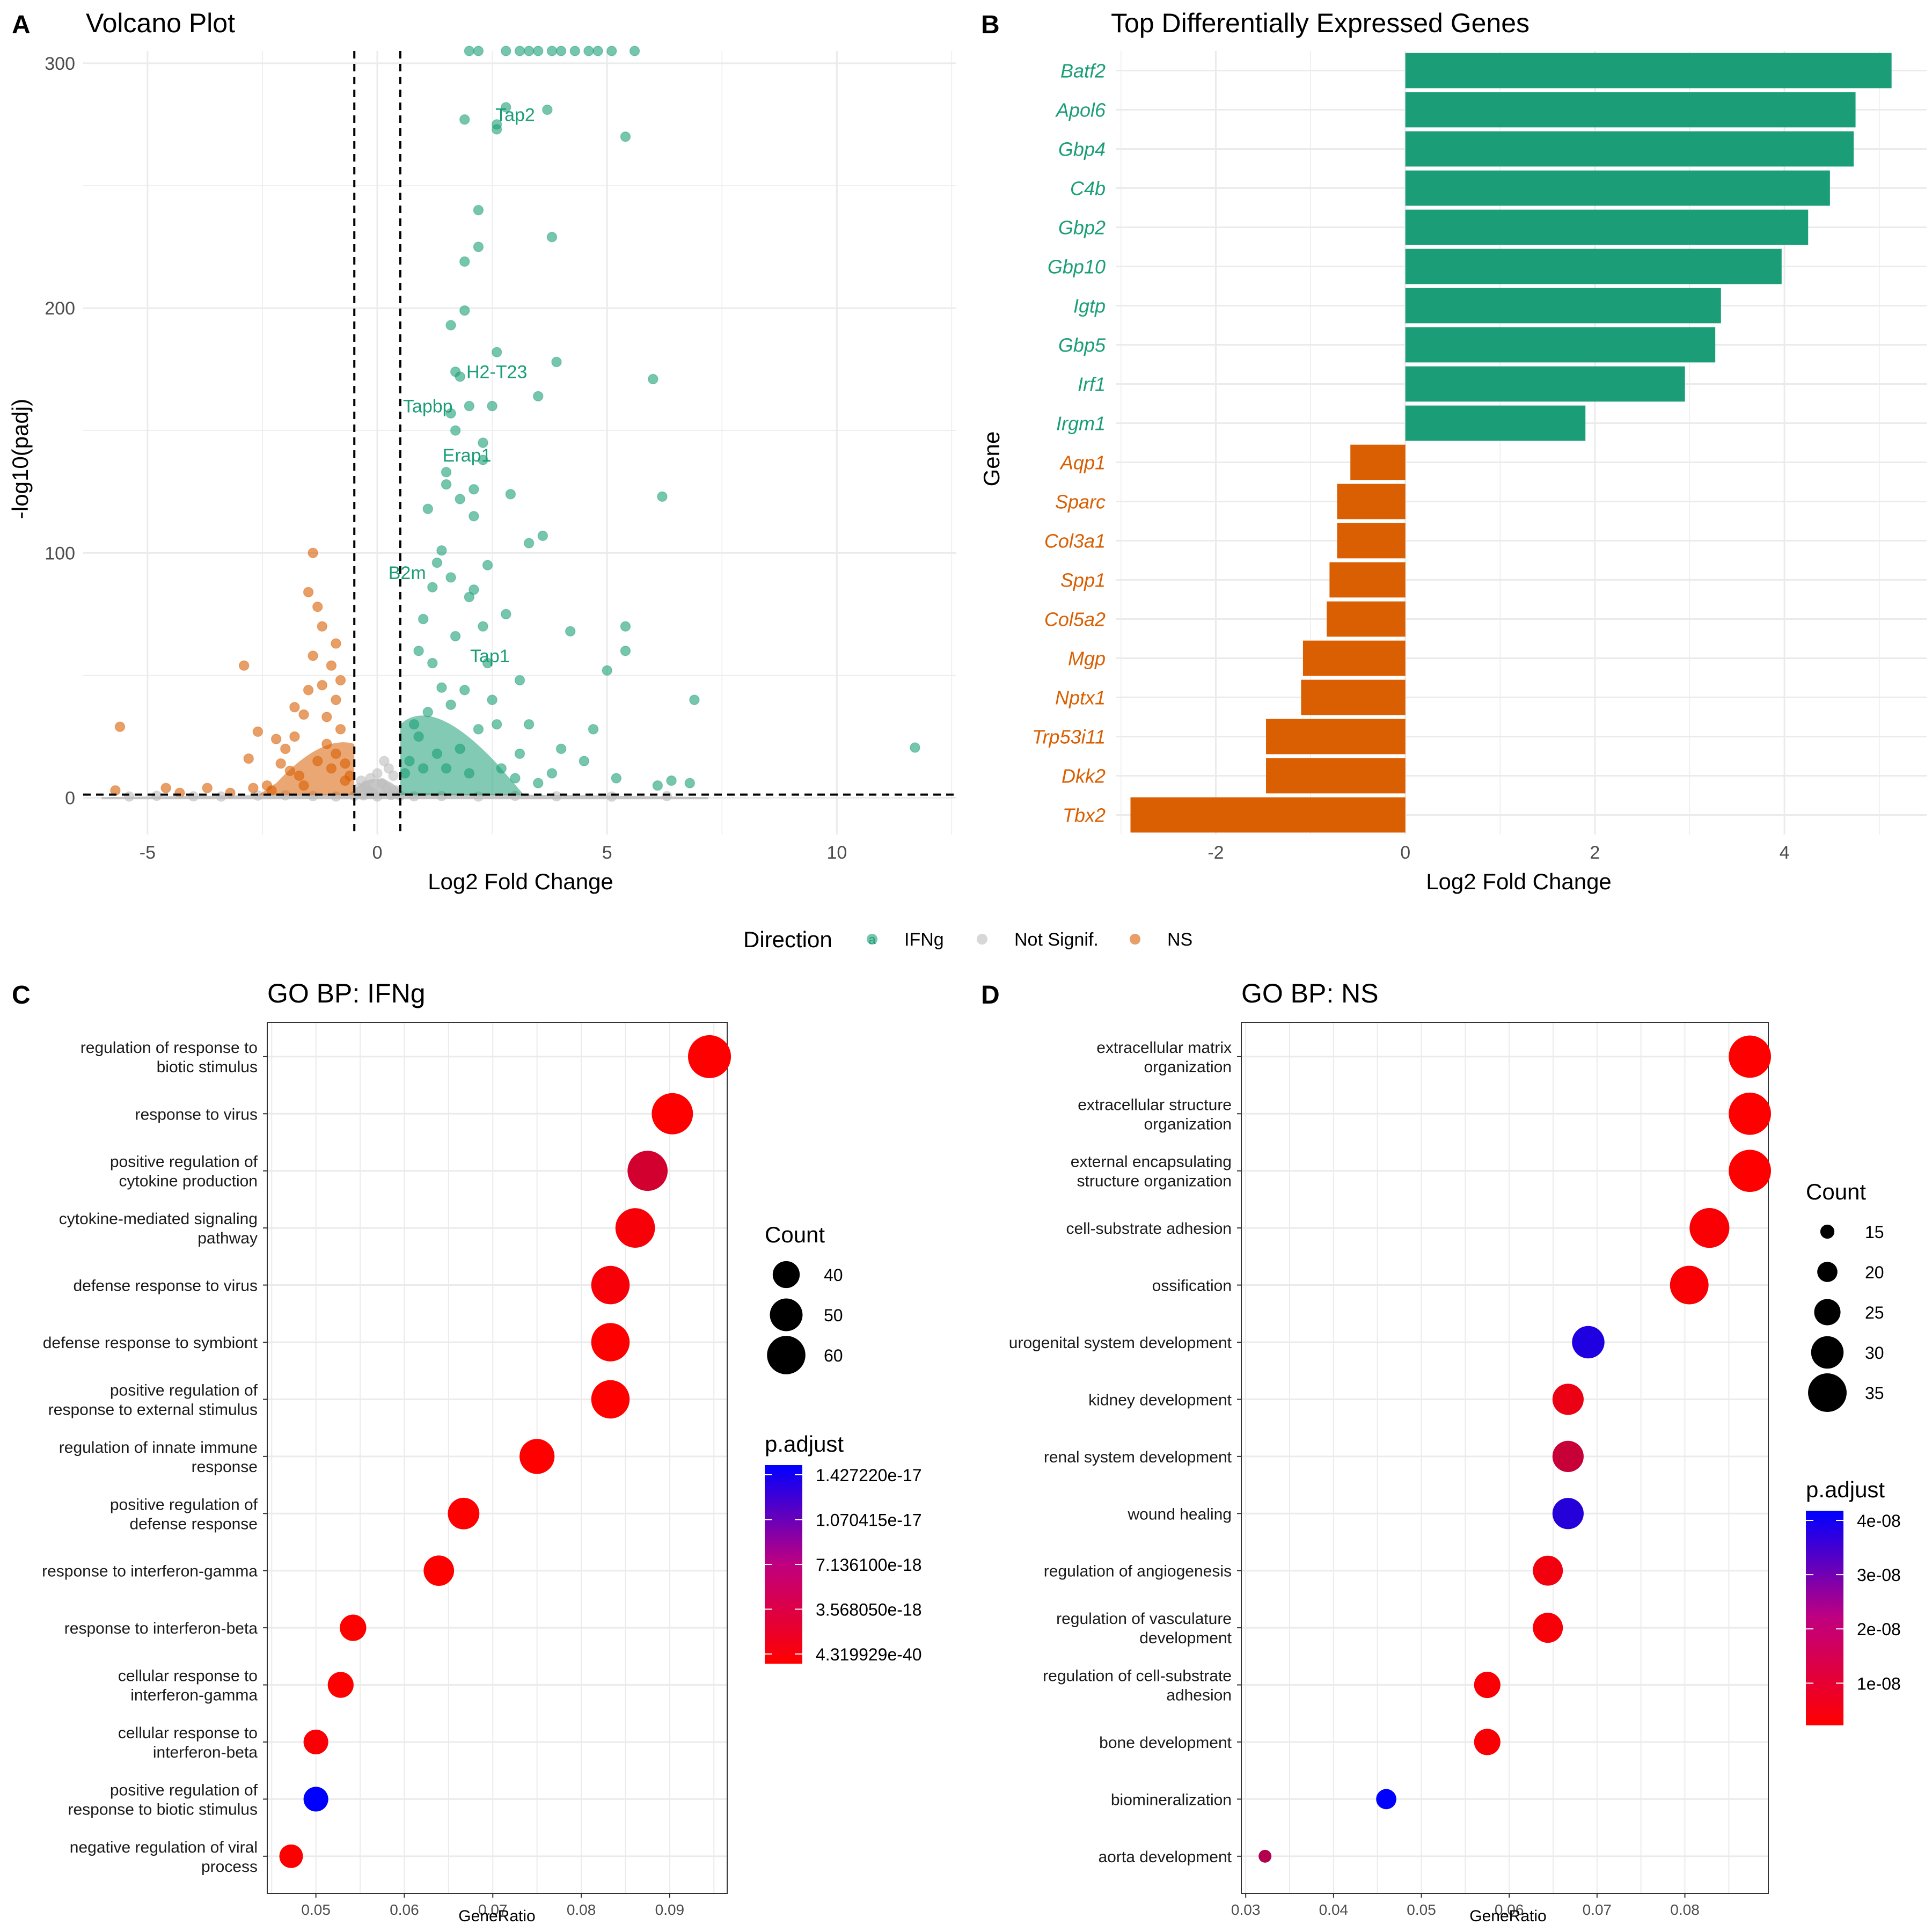 The width and height of the screenshot is (1932, 1932). Describe the element at coordinates (1083, 580) in the screenshot. I see `bar-gene-label: Spp1` at that location.